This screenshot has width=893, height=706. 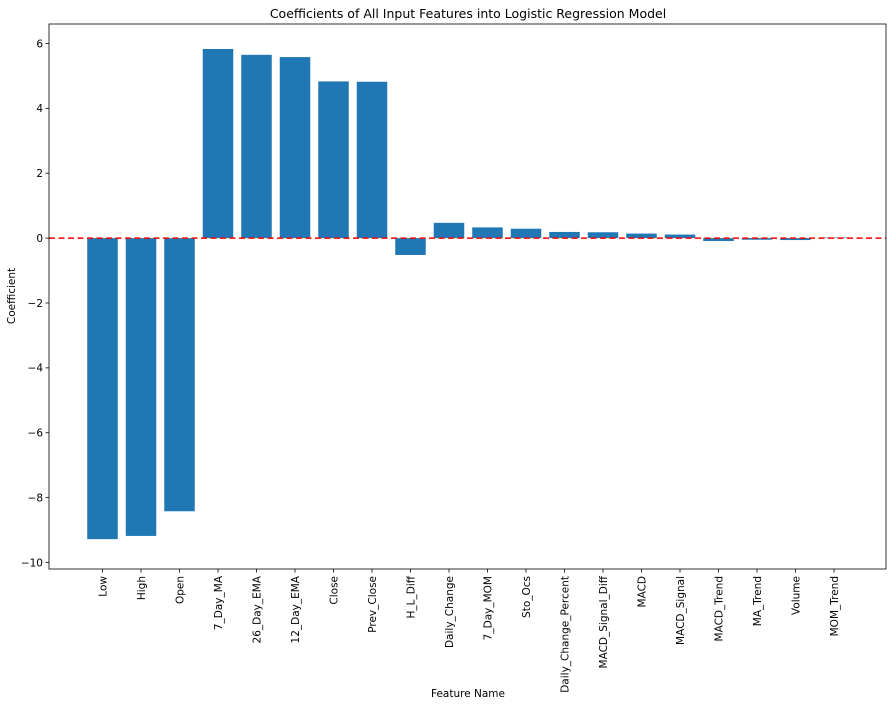 What do you see at coordinates (527, 597) in the screenshot?
I see `x-tick-label: Sto_Ocs` at bounding box center [527, 597].